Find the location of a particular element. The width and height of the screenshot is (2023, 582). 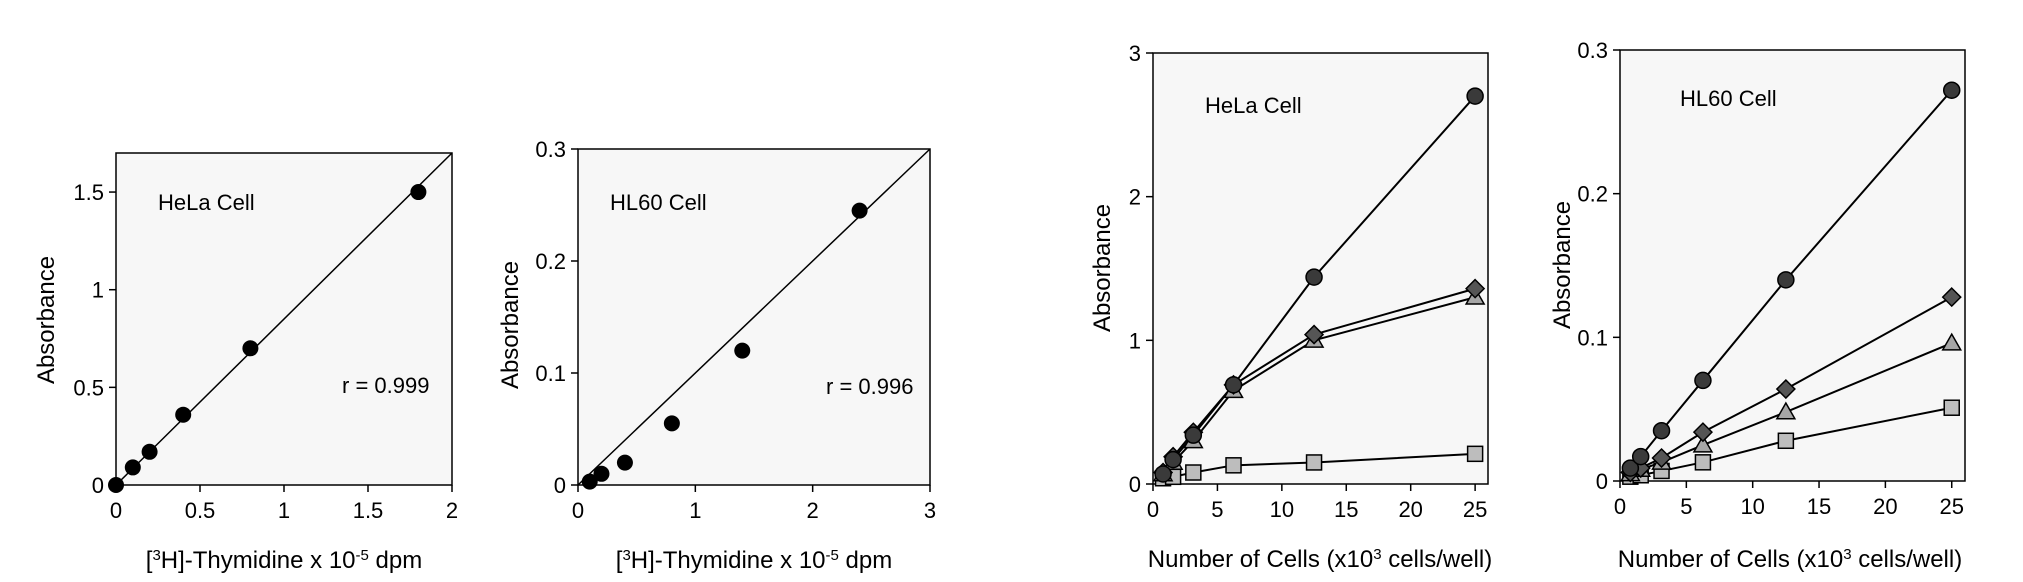

y-tick-label: 1.5 is located at coordinates (88, 192).